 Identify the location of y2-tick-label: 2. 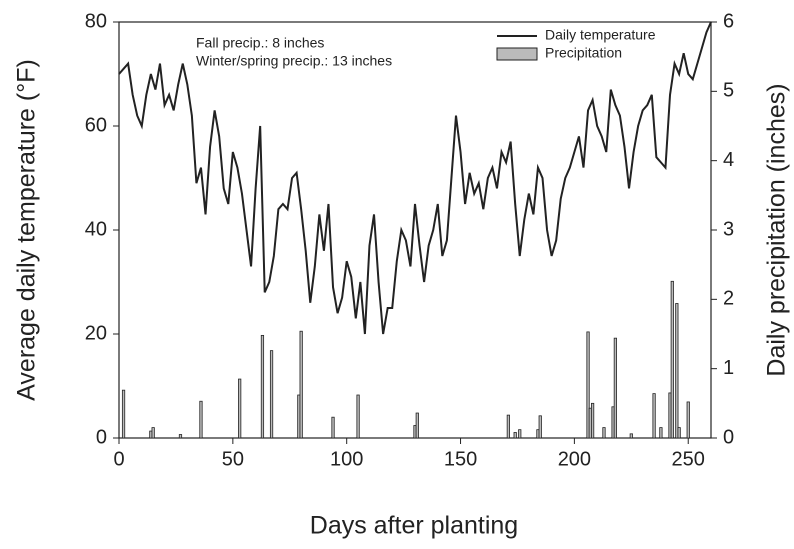
(728, 299).